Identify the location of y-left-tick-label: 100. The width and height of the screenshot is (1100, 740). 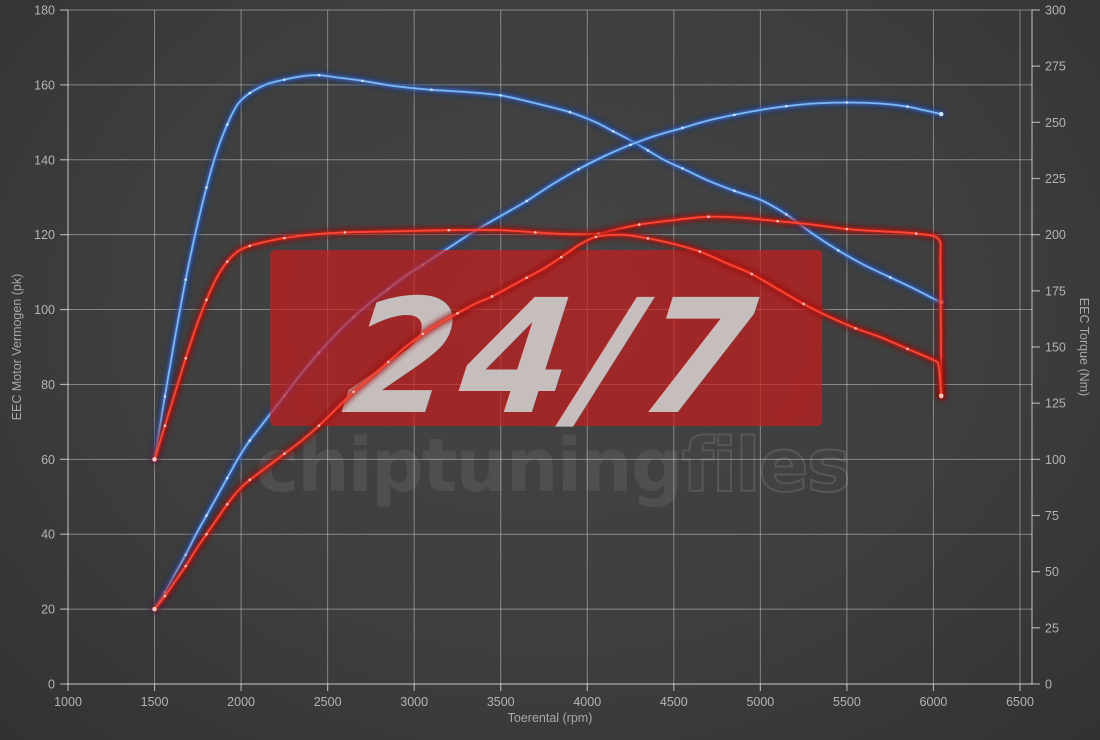
(44, 310).